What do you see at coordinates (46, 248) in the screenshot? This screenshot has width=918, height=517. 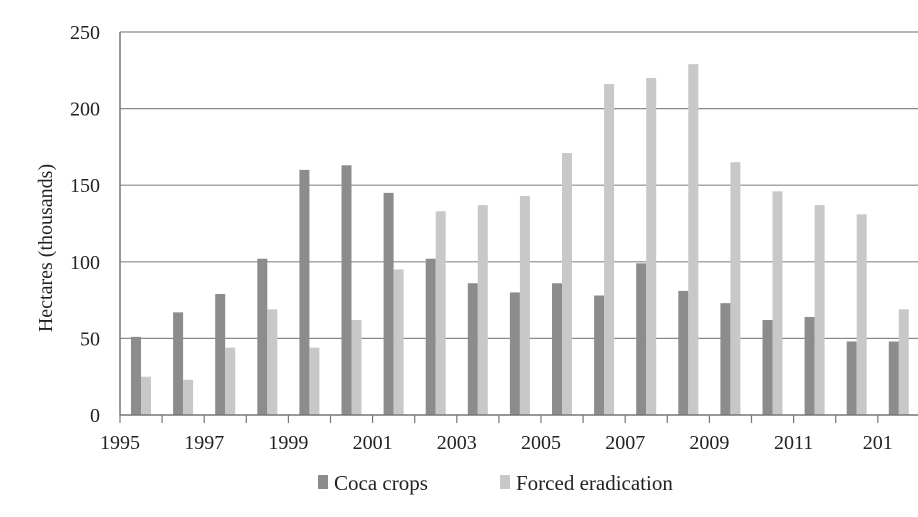 I see `y-axis-label: Hectares (thousands)` at bounding box center [46, 248].